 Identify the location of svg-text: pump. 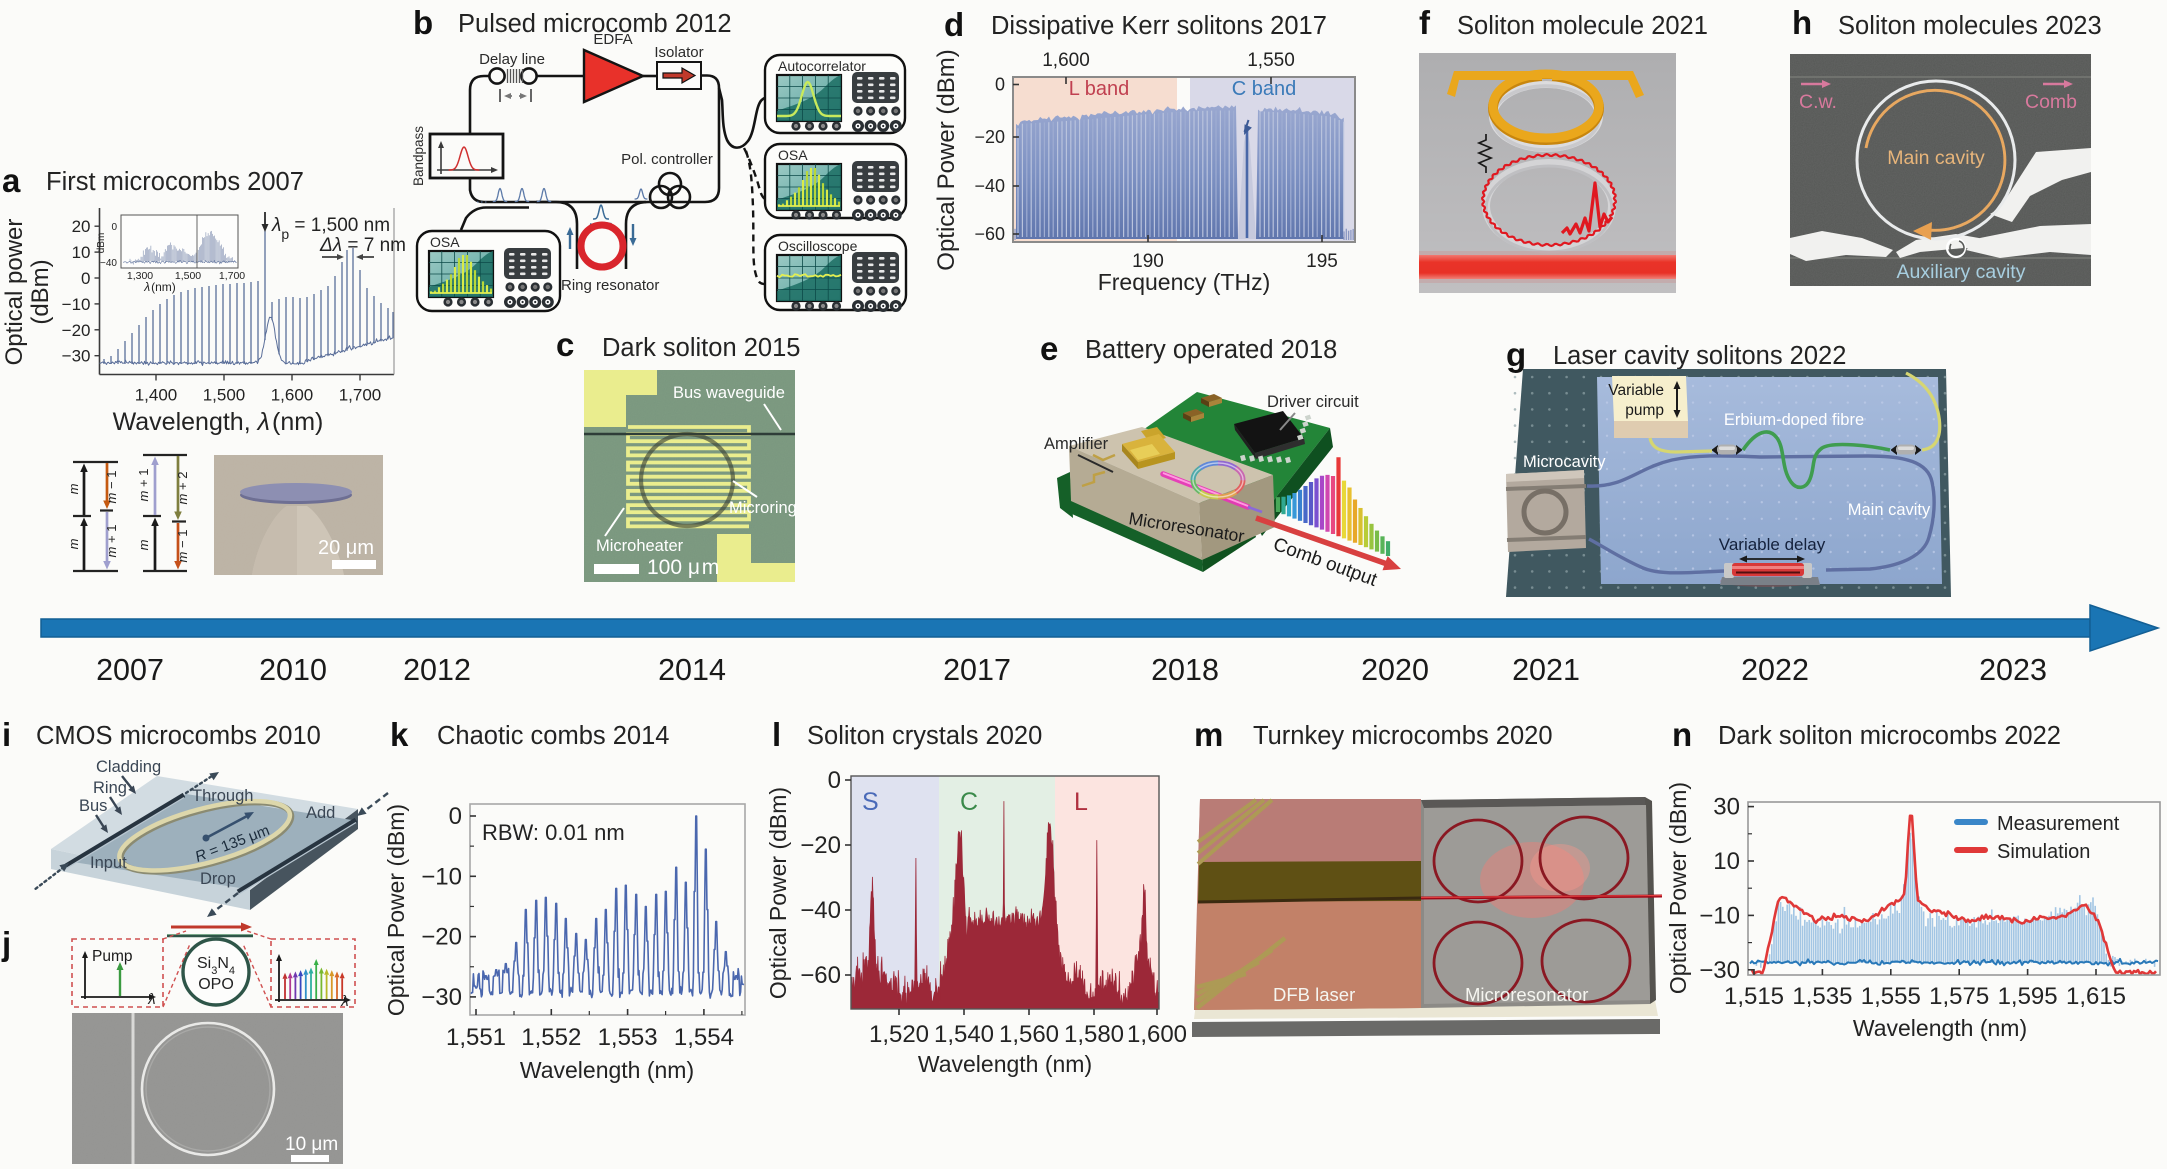
(1644, 410).